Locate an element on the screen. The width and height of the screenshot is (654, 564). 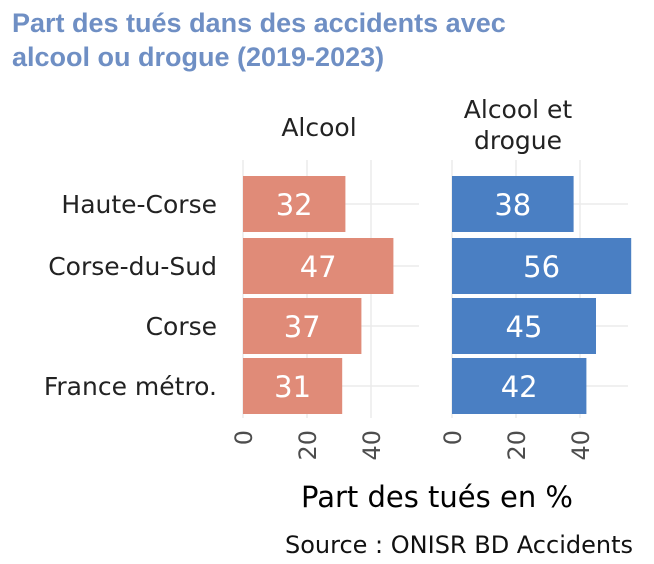
bar-value-label: 37 is located at coordinates (302, 327).